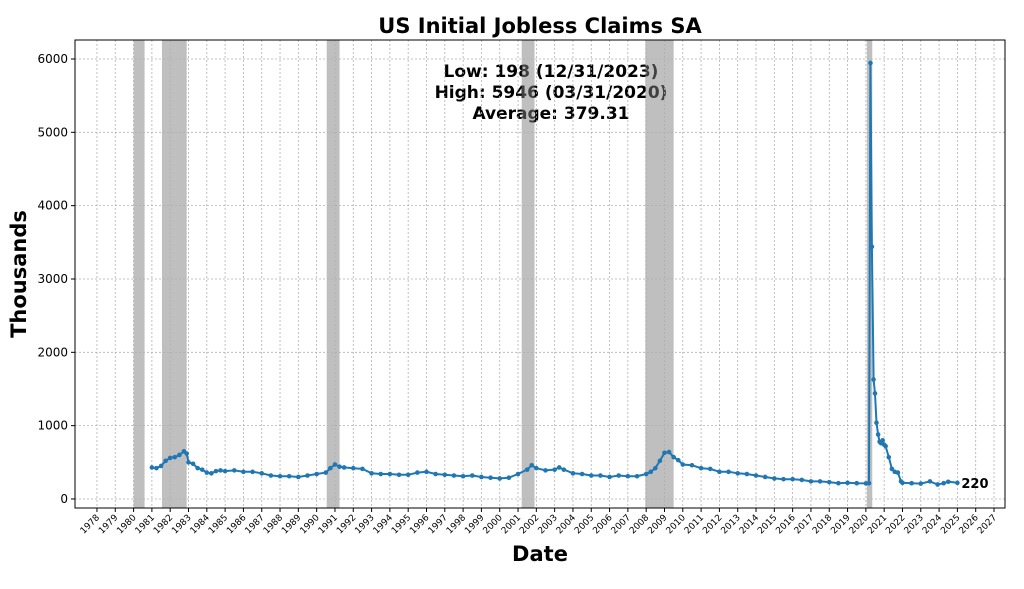  I want to click on x-tick-label: 1990, so click(310, 524).